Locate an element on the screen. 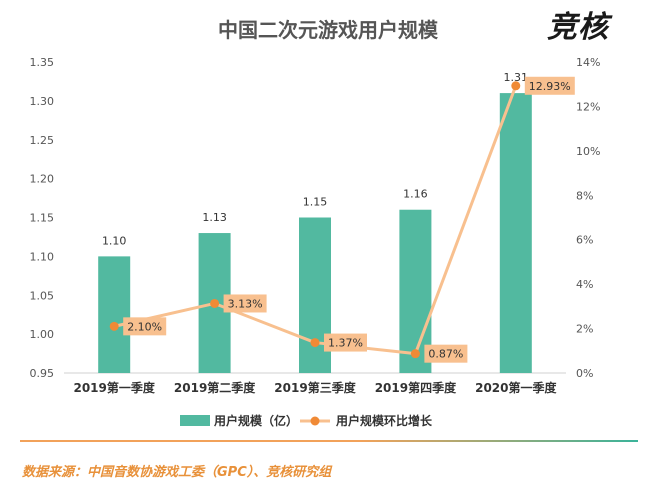 The image size is (656, 490). y-left-tick-label: 1.10 is located at coordinates (42, 256).